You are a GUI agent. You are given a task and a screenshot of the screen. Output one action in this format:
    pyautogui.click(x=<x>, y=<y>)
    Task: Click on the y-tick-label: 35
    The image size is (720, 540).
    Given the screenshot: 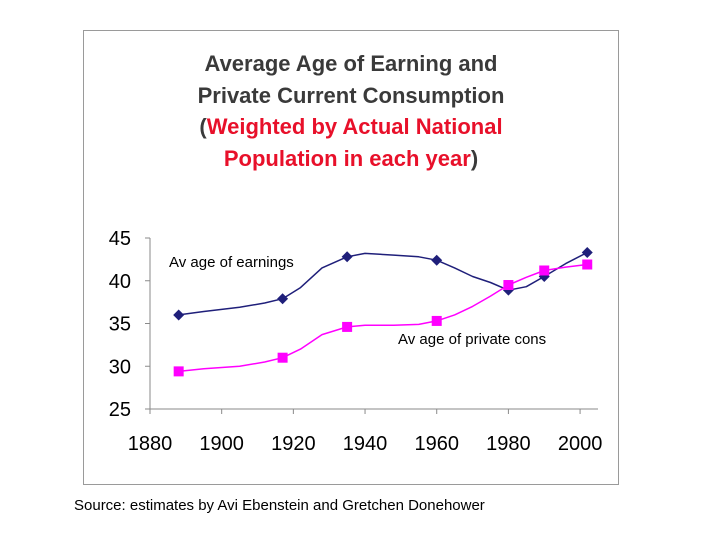 What is the action you would take?
    pyautogui.click(x=120, y=325)
    